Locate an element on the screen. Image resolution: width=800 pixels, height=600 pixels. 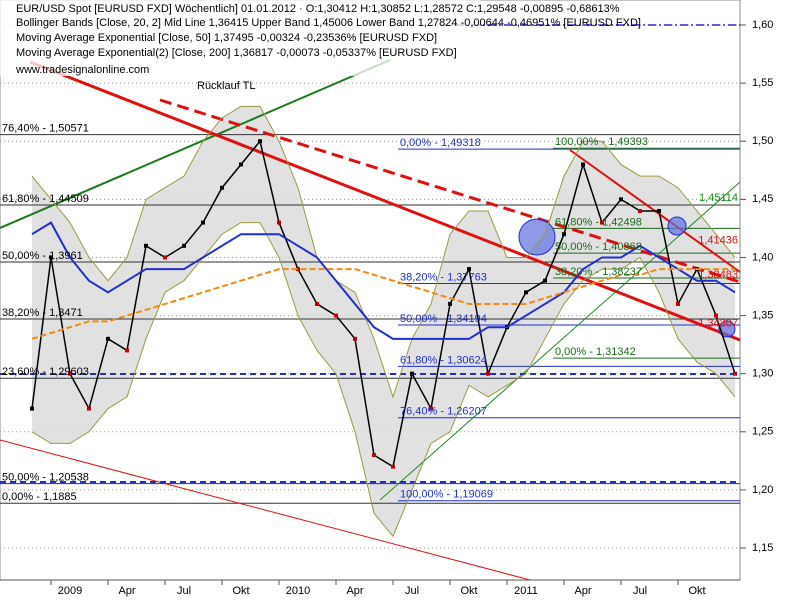
fib-label: 38,20% - 1,37763 is located at coordinates (443, 277).